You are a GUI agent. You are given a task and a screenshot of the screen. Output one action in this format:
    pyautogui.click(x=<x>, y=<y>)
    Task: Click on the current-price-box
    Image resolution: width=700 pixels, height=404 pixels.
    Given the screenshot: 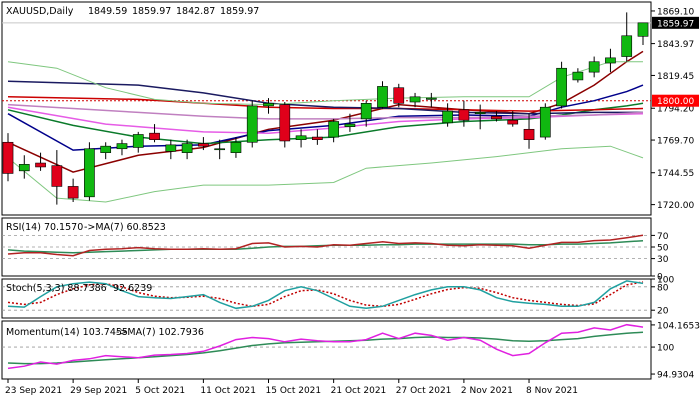 What is the action you would take?
    pyautogui.click(x=675, y=22)
    